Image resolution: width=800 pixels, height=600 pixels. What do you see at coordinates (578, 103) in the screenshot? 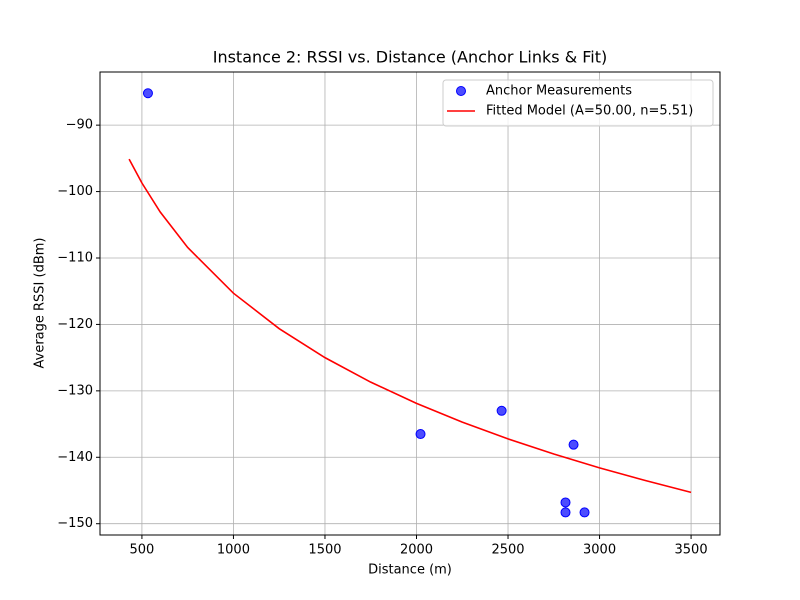
I see `legend-box` at bounding box center [578, 103].